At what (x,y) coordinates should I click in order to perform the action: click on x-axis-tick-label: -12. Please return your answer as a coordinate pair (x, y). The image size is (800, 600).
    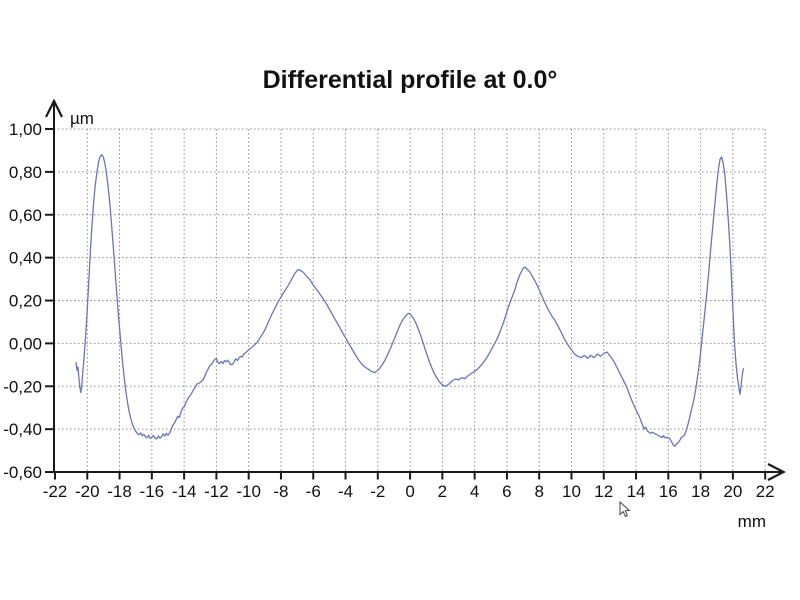
    Looking at the image, I should click on (216, 491).